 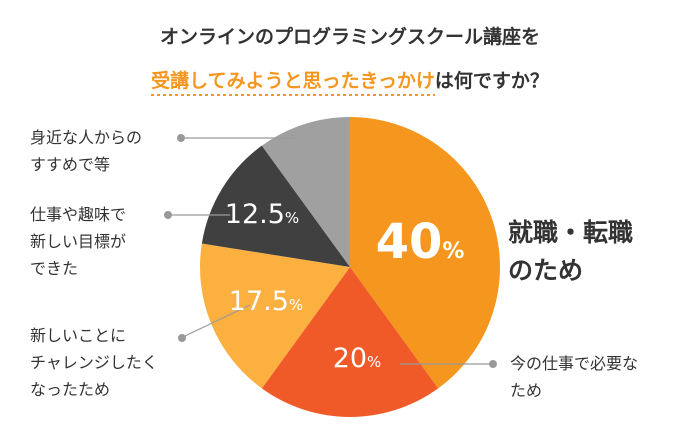 I want to click on percent-label-s2: 17.5%, so click(x=266, y=301).